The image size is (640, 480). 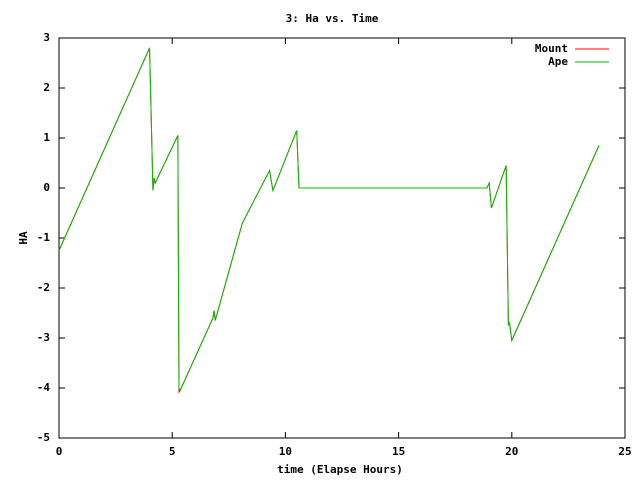 I want to click on y-tick-label: -2, so click(x=43, y=287).